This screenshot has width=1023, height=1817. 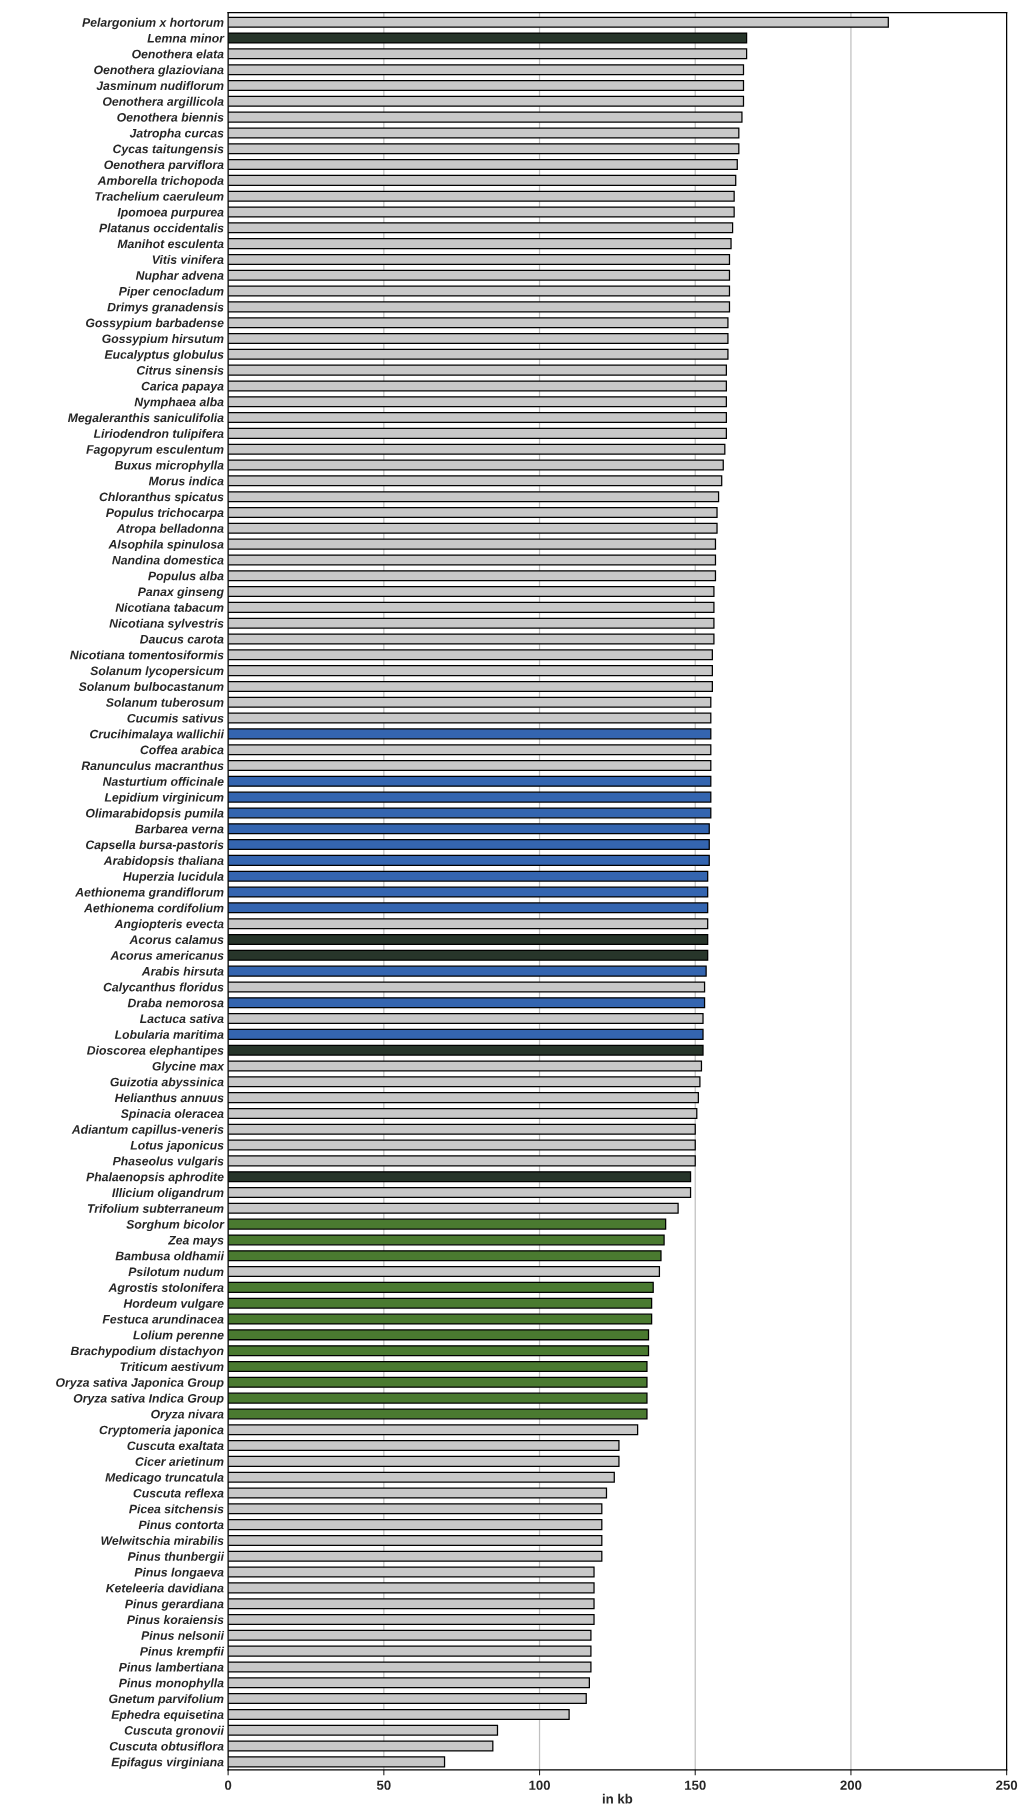 What do you see at coordinates (183, 1635) in the screenshot?
I see `y-tick-label: Pinus nelsonii` at bounding box center [183, 1635].